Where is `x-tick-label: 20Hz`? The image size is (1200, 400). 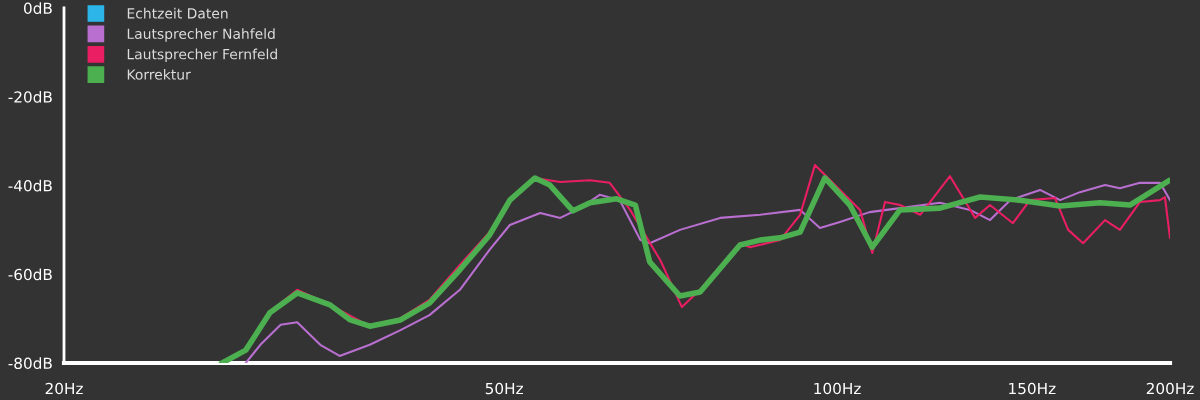
x-tick-label: 20Hz is located at coordinates (64, 388).